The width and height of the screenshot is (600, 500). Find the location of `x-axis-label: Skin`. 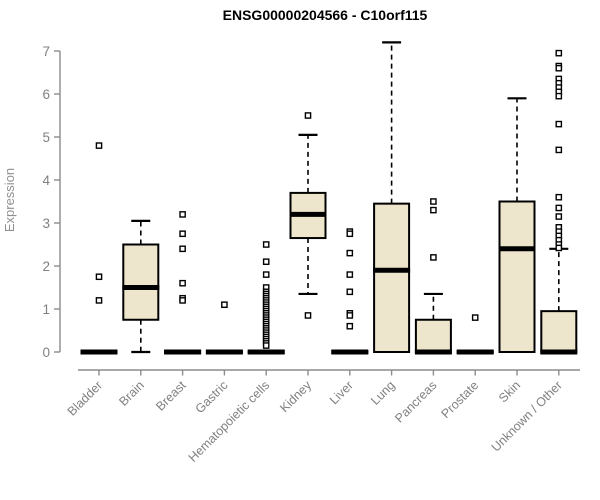

x-axis-label: Skin is located at coordinates (509, 391).